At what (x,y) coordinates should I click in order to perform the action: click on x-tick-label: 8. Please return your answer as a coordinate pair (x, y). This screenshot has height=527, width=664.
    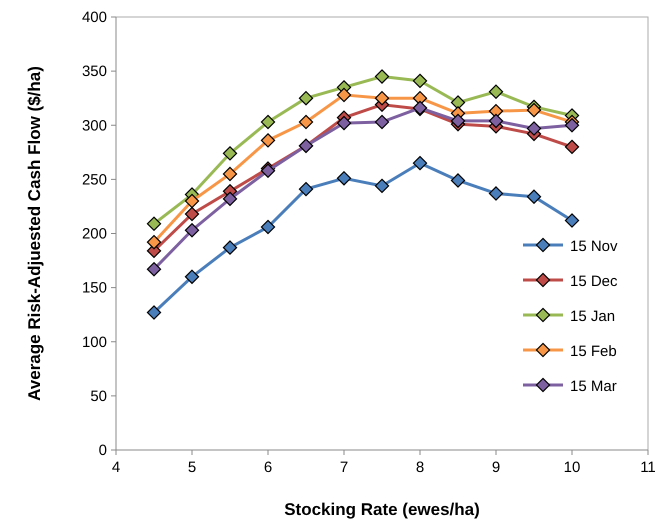
    Looking at the image, I should click on (420, 467).